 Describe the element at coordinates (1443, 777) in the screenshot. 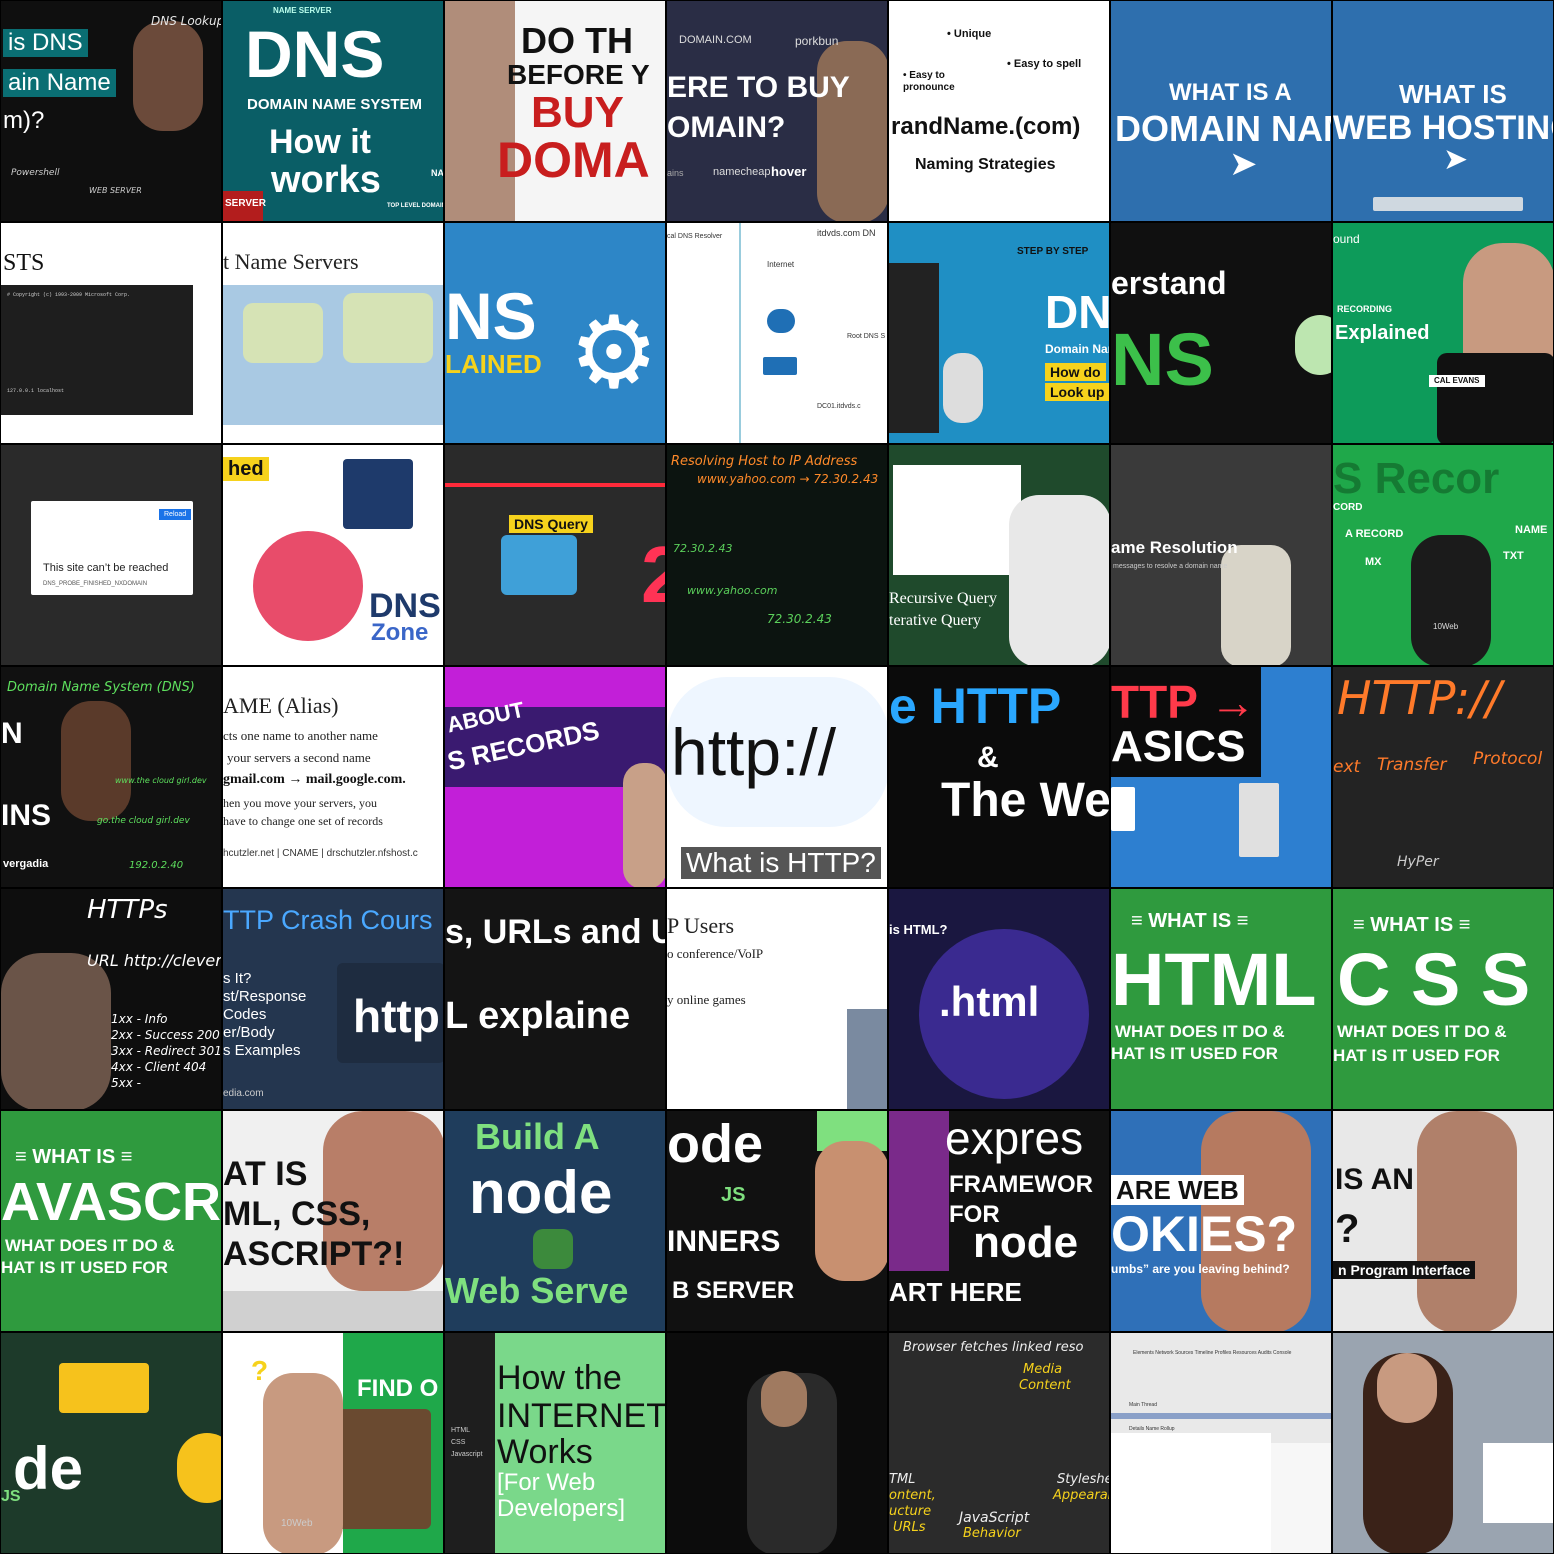

I see `video-thumbnail: HTTP:// ext Transfer Protocol HyPer` at that location.